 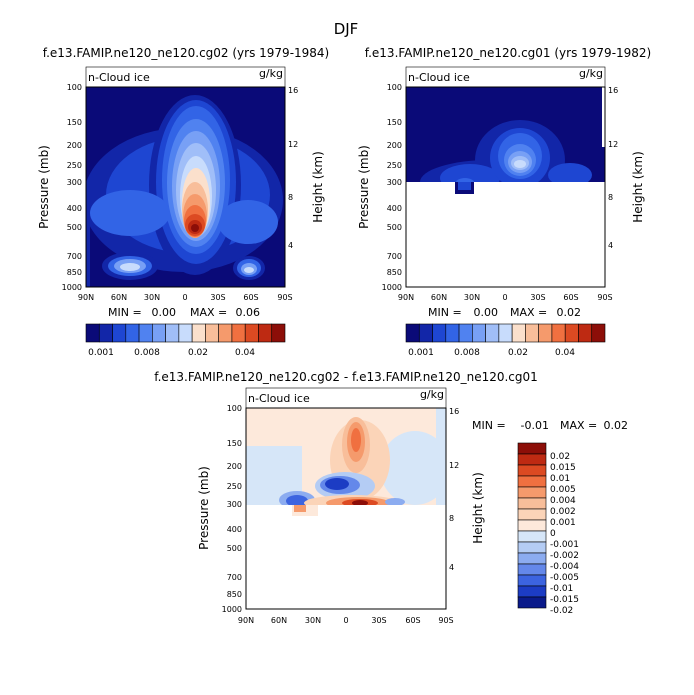 What do you see at coordinates (346, 29) in the screenshot?
I see `figure-title: DJF` at bounding box center [346, 29].